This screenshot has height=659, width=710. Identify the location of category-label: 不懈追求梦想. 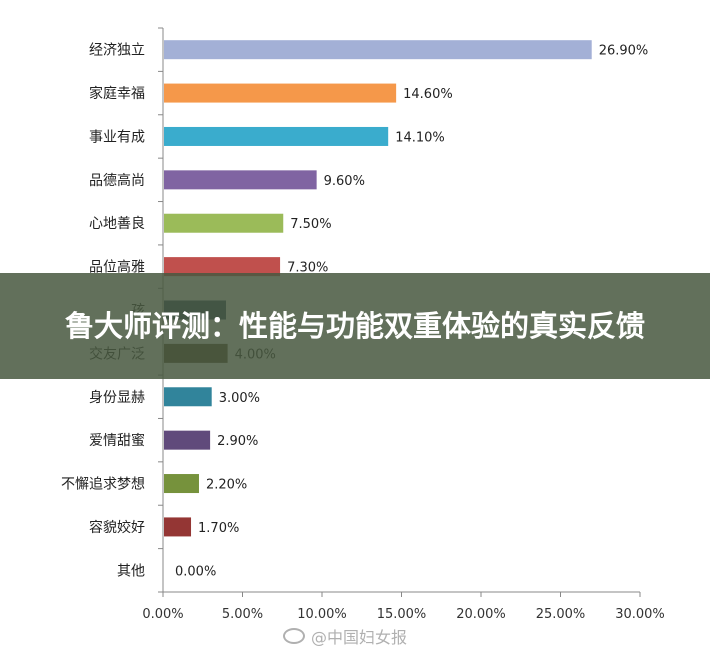
(103, 484).